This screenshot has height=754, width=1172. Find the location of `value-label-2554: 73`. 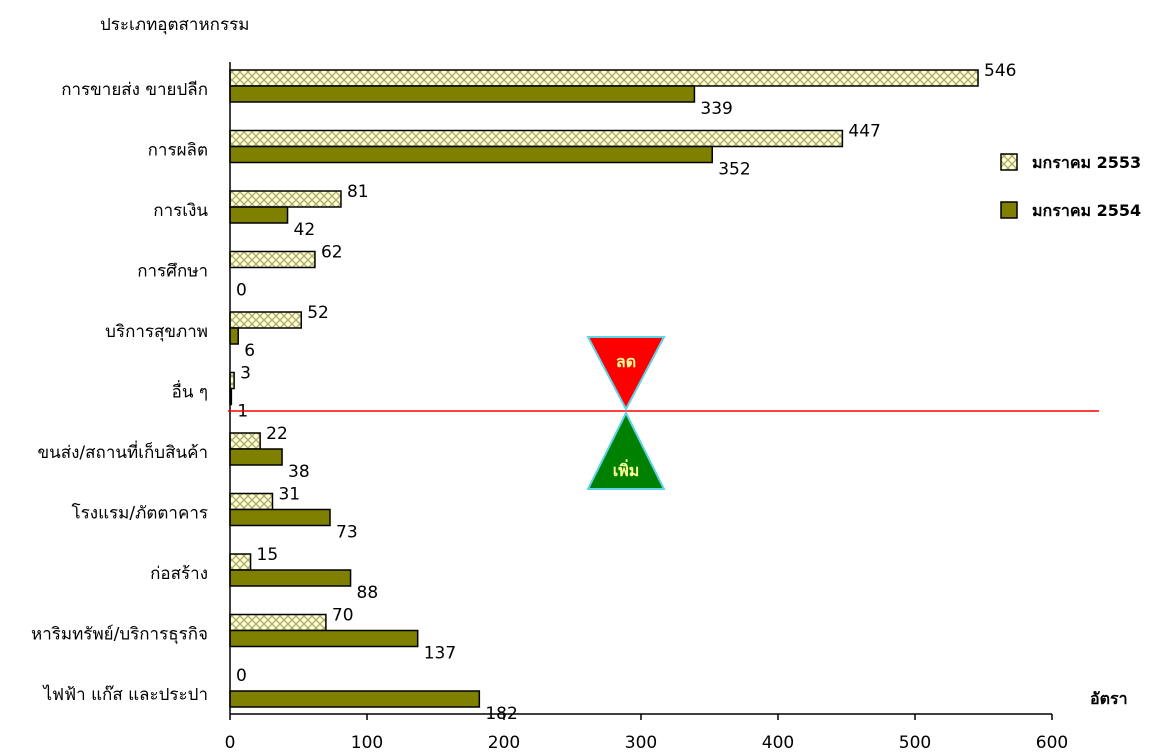

value-label-2554: 73 is located at coordinates (347, 533).